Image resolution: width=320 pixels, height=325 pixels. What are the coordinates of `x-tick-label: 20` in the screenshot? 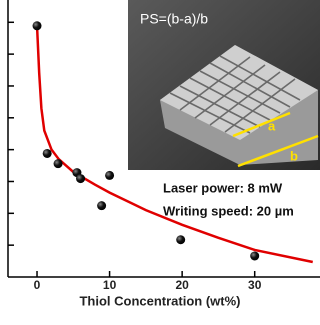 It's located at (182, 285).